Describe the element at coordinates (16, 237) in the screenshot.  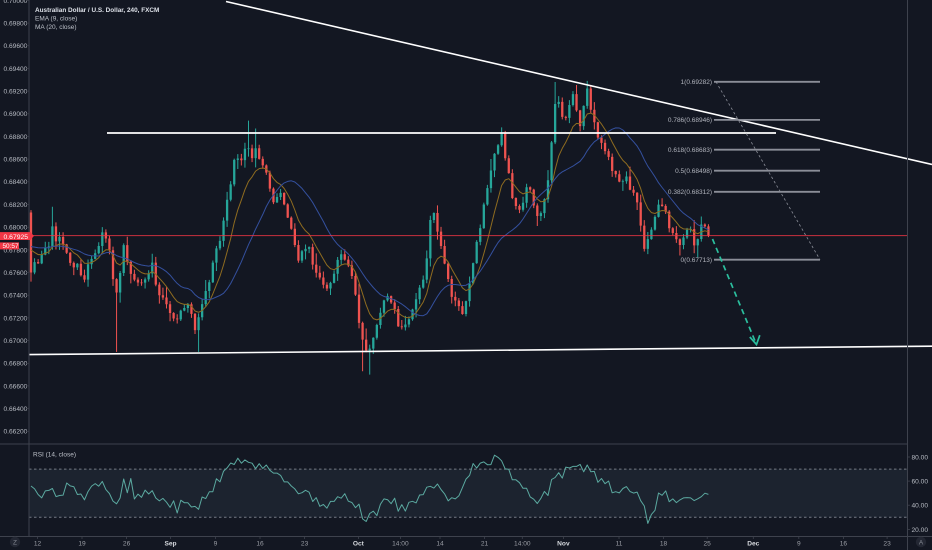
I see `svg-text: 0.67925` at that location.